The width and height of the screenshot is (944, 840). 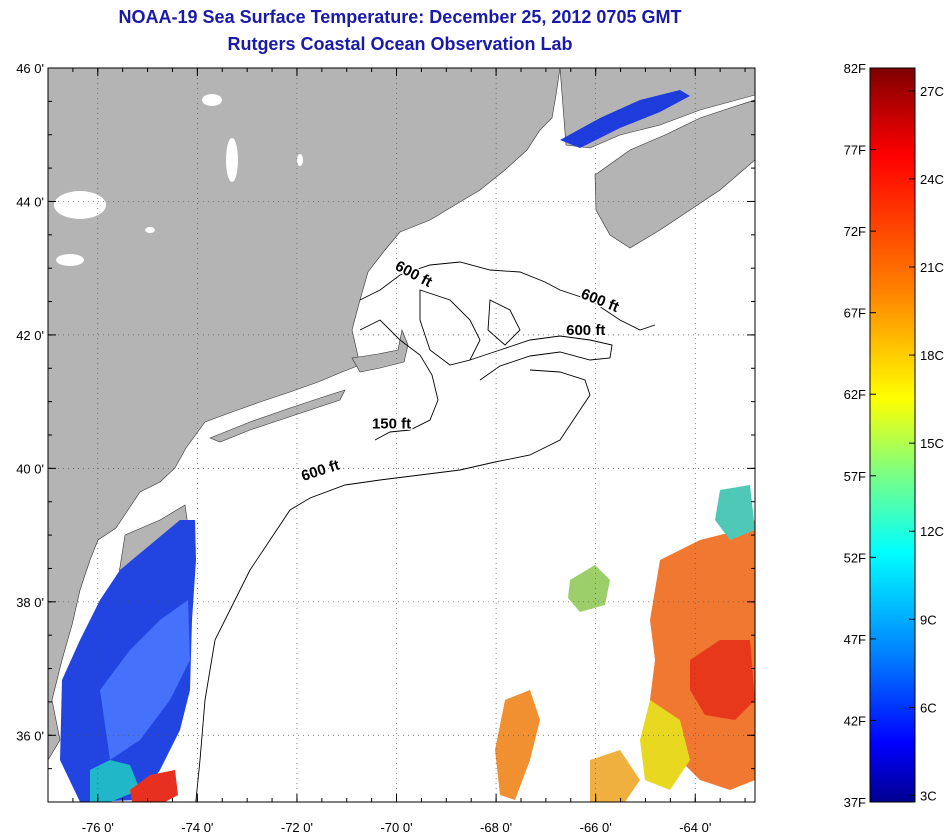 What do you see at coordinates (722, 680) in the screenshot?
I see `sst-gulf-stream-red` at bounding box center [722, 680].